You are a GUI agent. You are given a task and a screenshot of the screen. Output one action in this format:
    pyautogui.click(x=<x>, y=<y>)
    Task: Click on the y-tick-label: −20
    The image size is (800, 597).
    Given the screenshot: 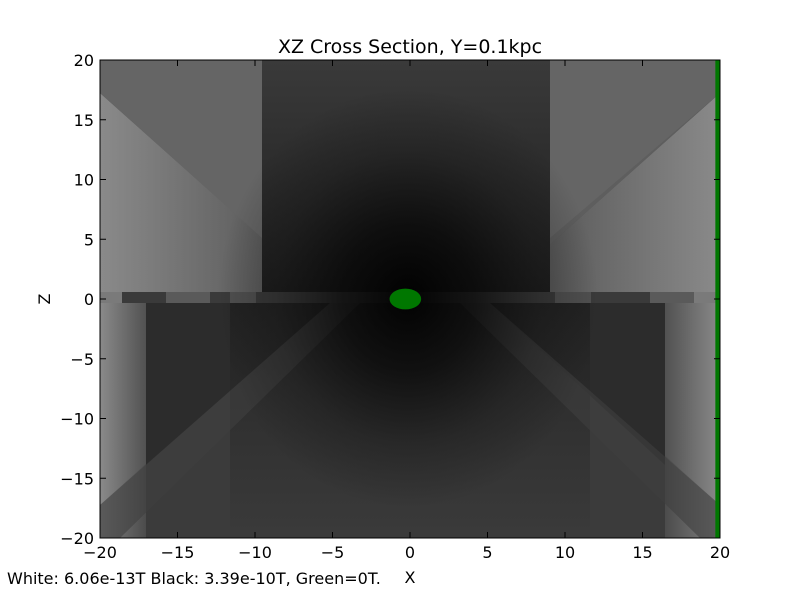 What is the action you would take?
    pyautogui.click(x=77, y=538)
    